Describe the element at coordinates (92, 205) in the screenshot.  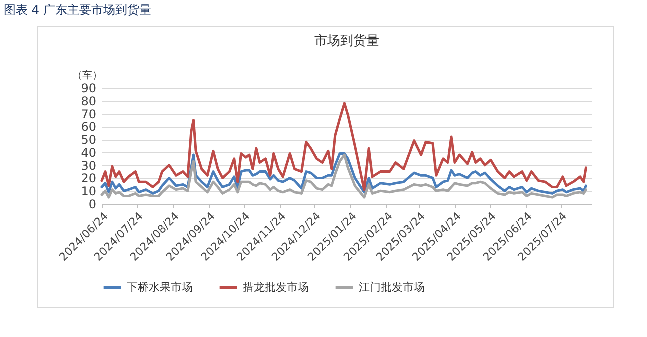
I see `y-tick-label: 0` at that location.